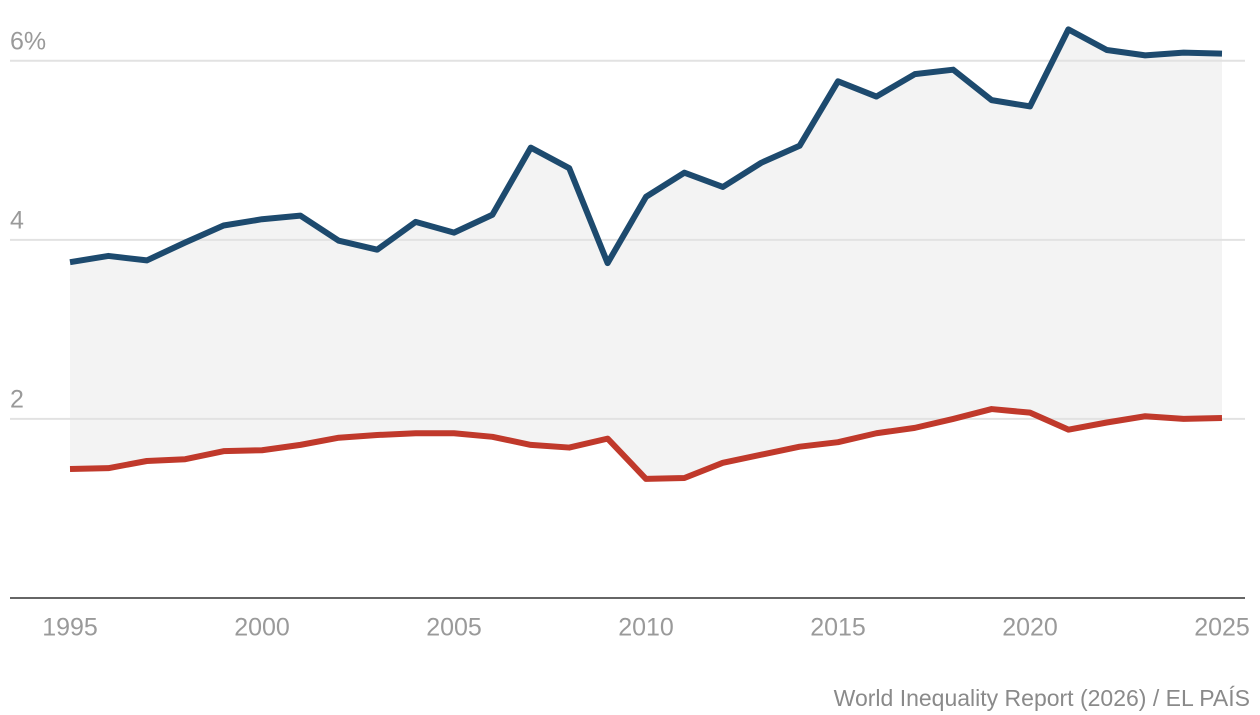 This screenshot has width=1260, height=715. Describe the element at coordinates (17, 220) in the screenshot. I see `y-tick-label: 4` at that location.